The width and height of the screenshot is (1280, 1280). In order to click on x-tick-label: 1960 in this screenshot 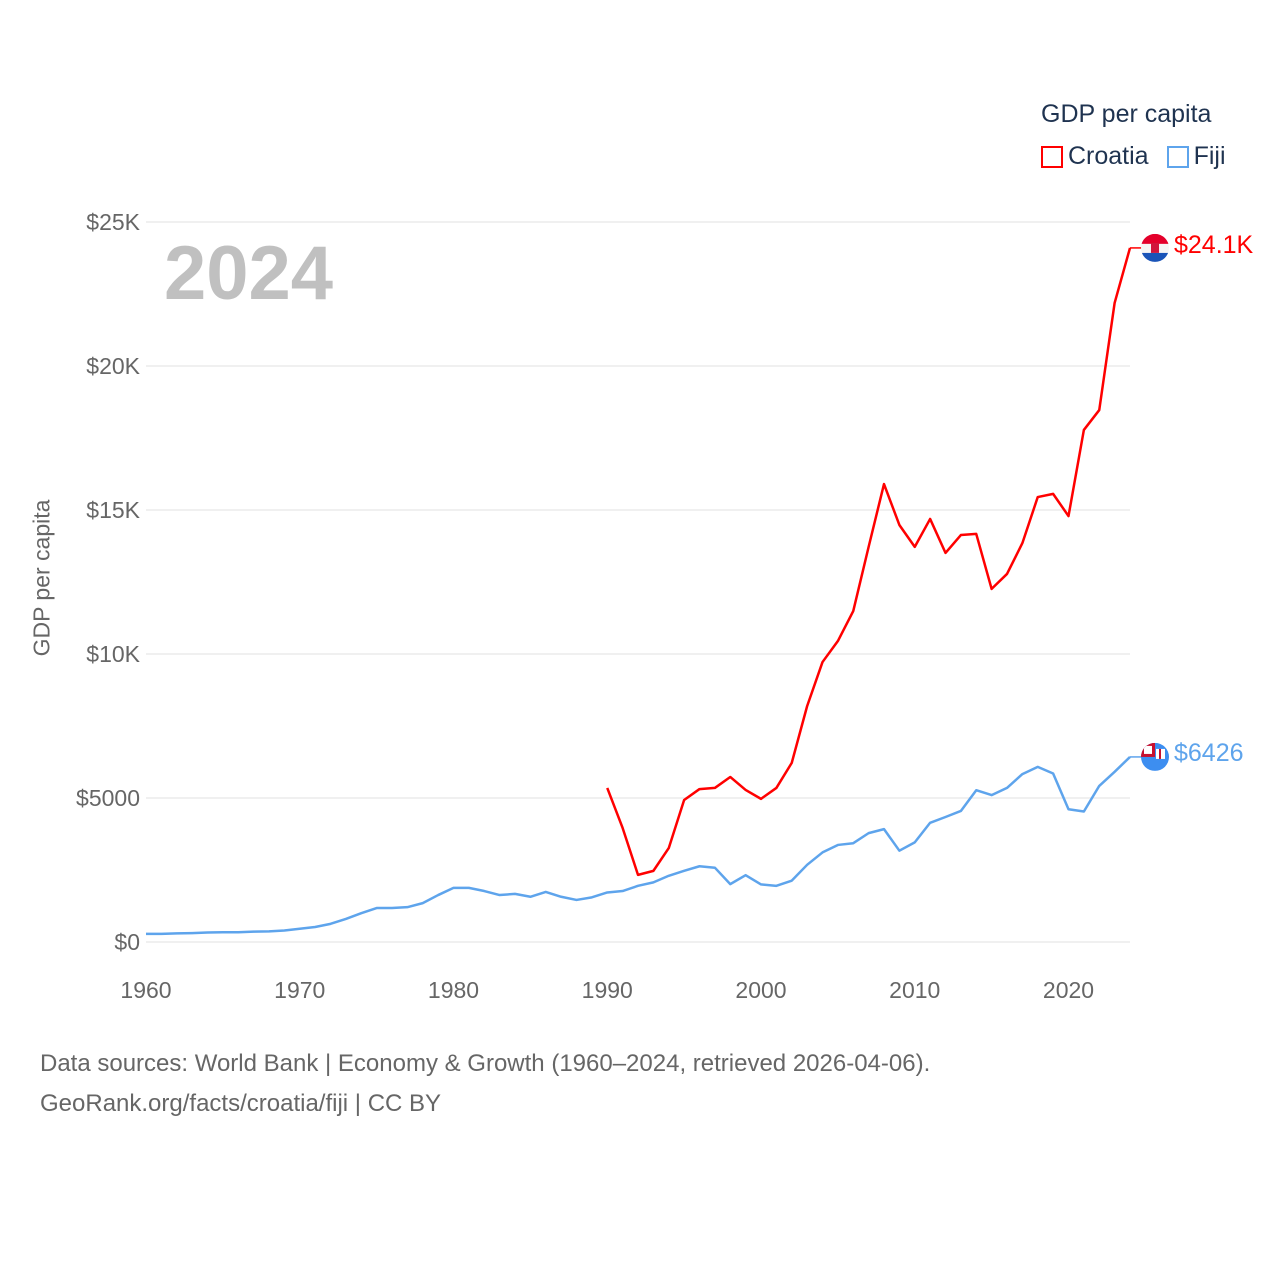, I will do `click(145, 990)`.